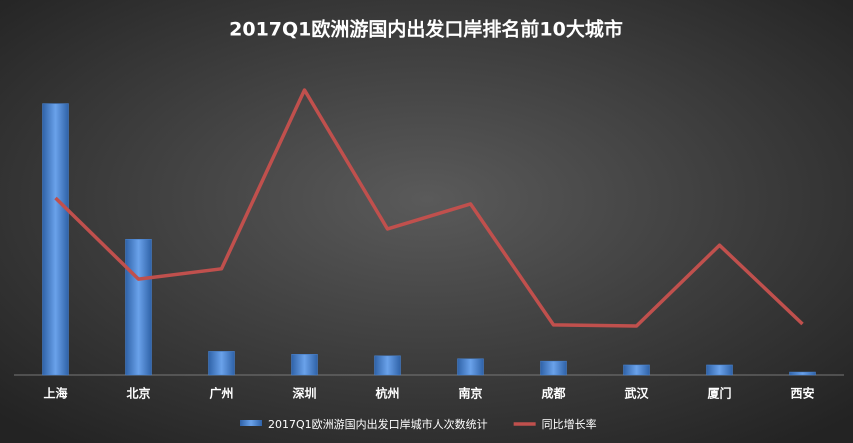 The width and height of the screenshot is (853, 443). What do you see at coordinates (719, 393) in the screenshot?
I see `x-tick-label: 厦门` at bounding box center [719, 393].